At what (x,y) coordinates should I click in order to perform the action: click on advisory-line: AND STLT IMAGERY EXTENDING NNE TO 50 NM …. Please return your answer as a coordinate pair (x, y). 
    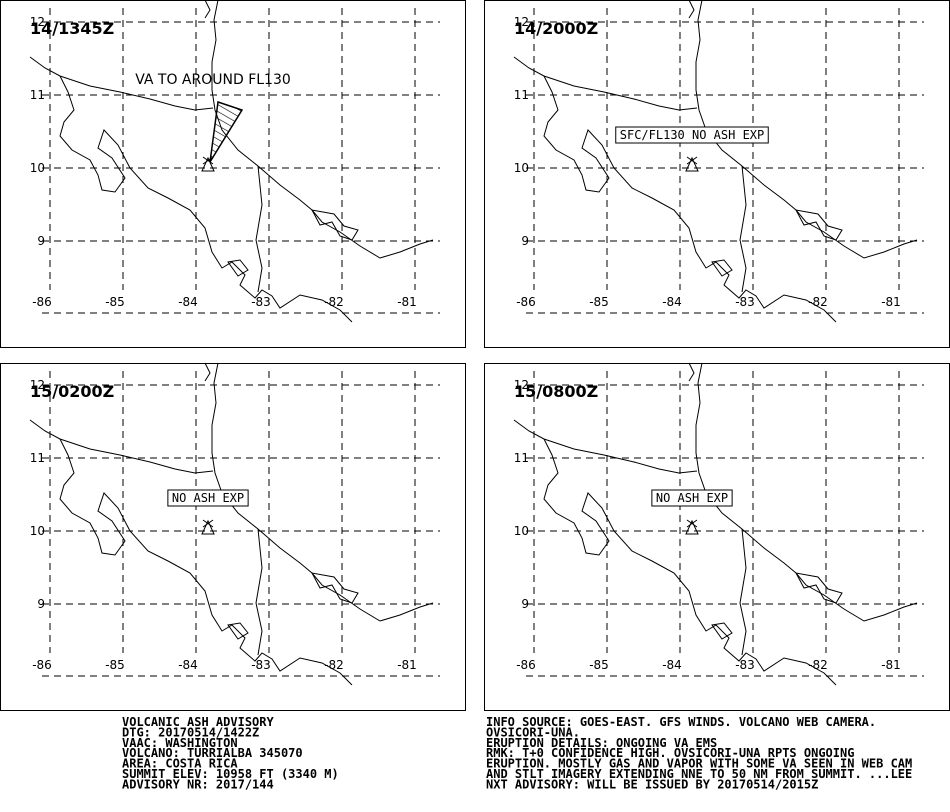
    Looking at the image, I should click on (699, 774).